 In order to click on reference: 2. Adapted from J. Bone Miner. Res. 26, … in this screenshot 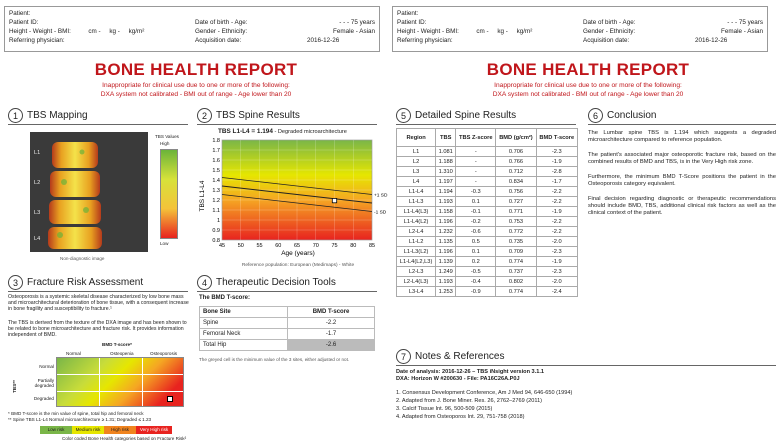, I will do `click(469, 401)`.